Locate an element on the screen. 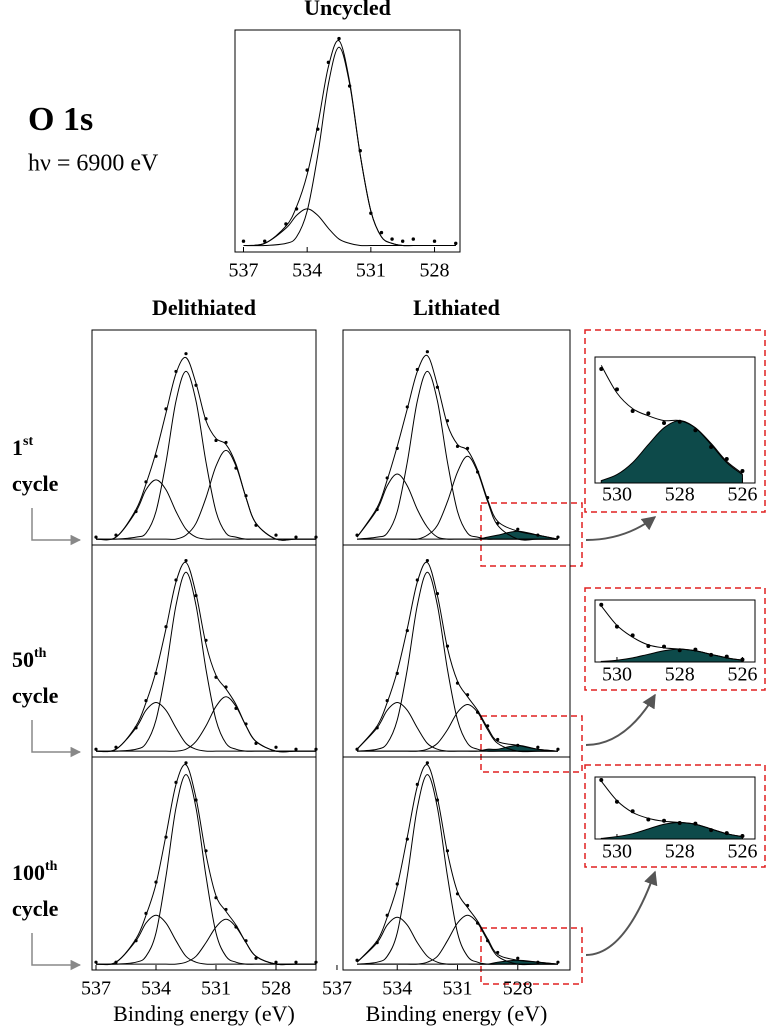  inset-box is located at coordinates (675, 816).